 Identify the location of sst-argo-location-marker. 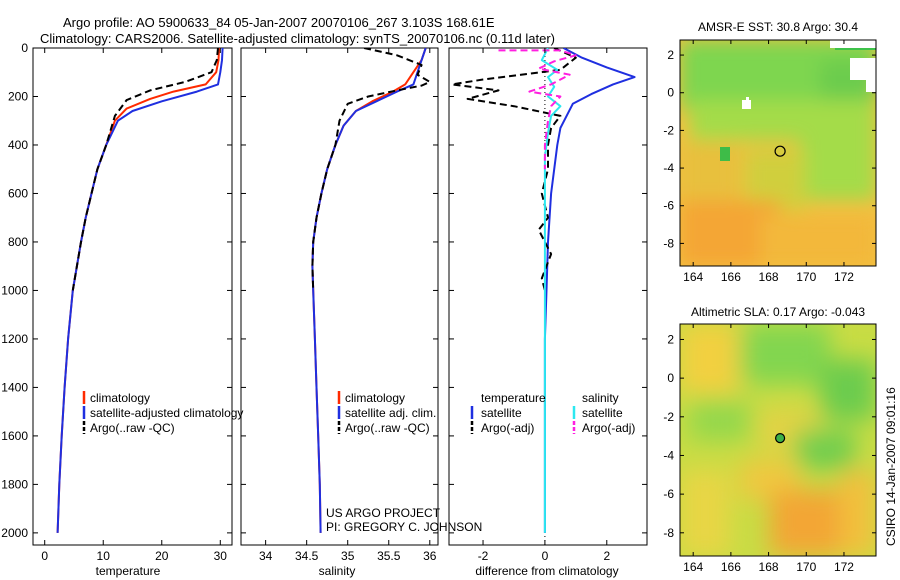
(780, 151).